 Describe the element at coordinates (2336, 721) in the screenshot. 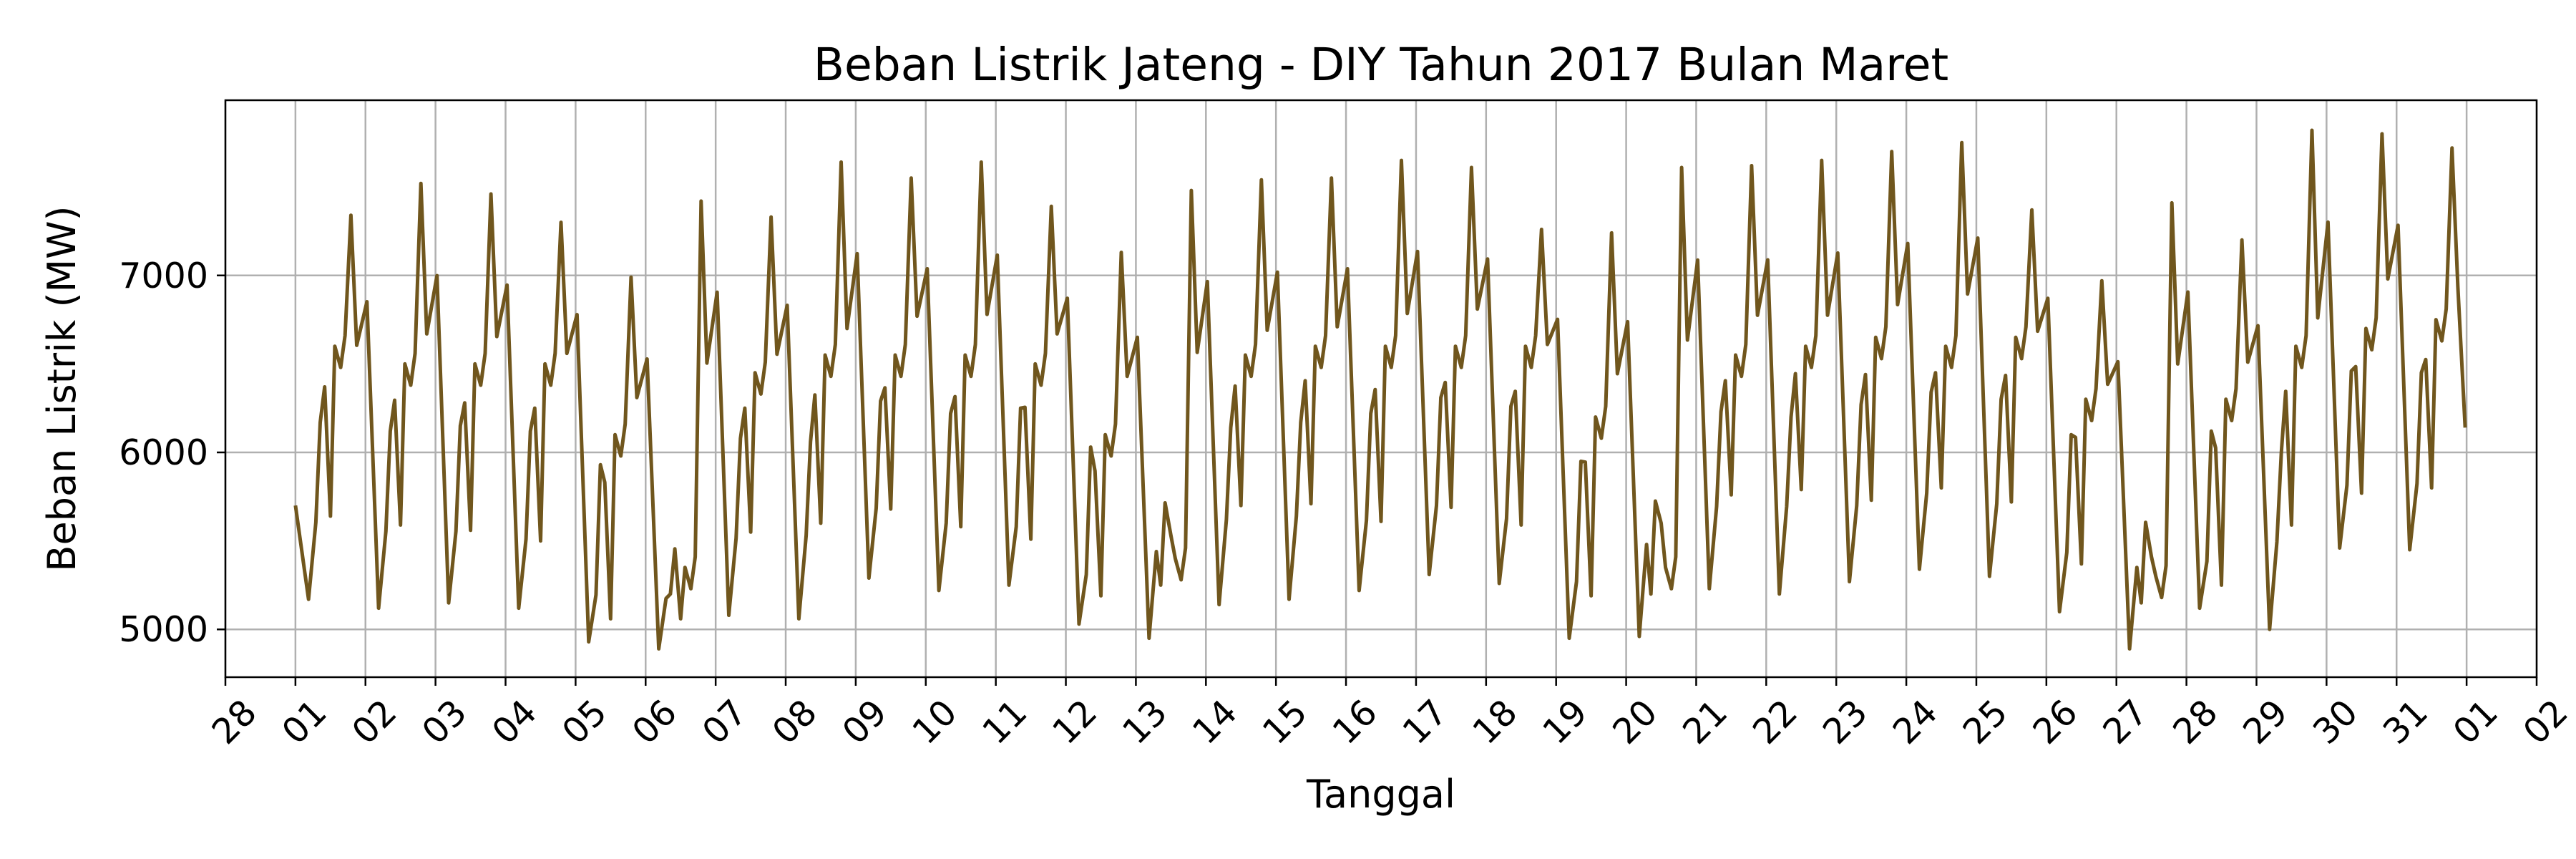

I see `x-tick-label: 30` at that location.